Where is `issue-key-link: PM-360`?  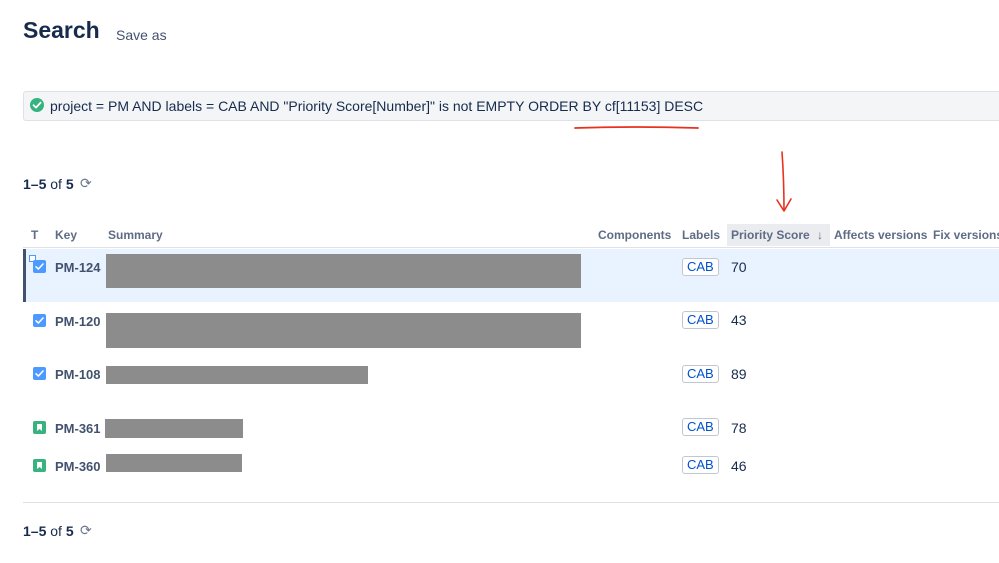 issue-key-link: PM-360 is located at coordinates (78, 466).